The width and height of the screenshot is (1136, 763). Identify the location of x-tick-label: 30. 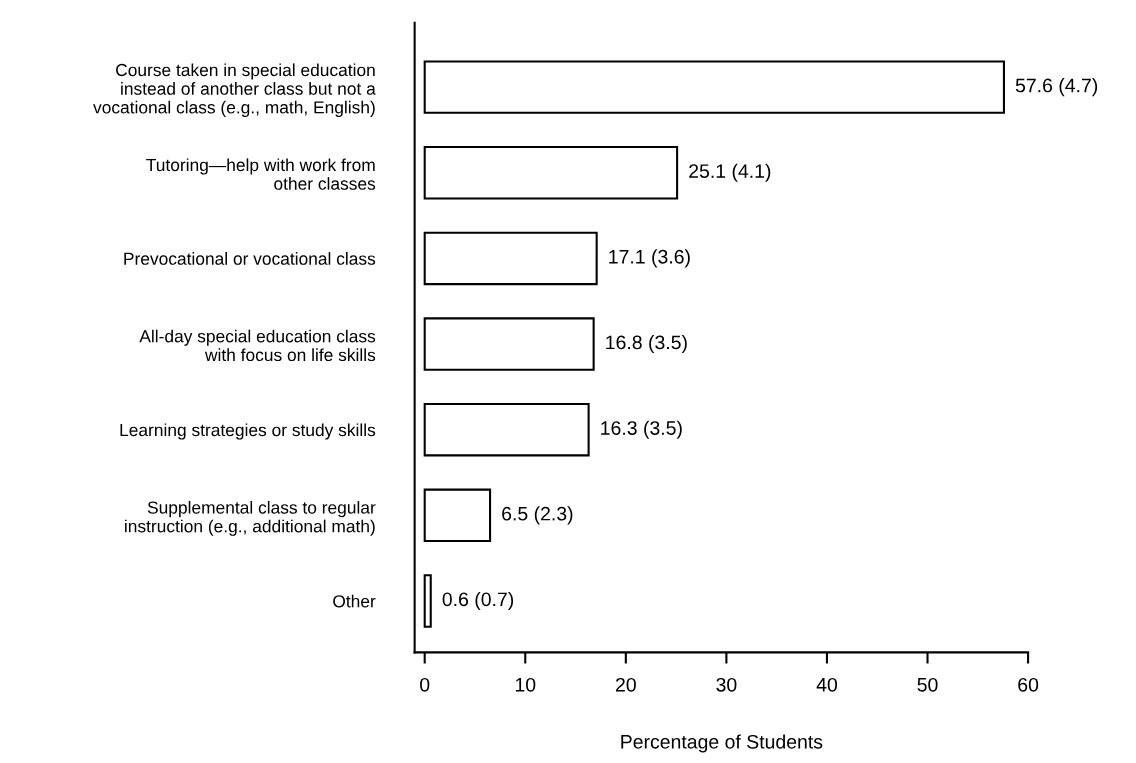
(726, 684).